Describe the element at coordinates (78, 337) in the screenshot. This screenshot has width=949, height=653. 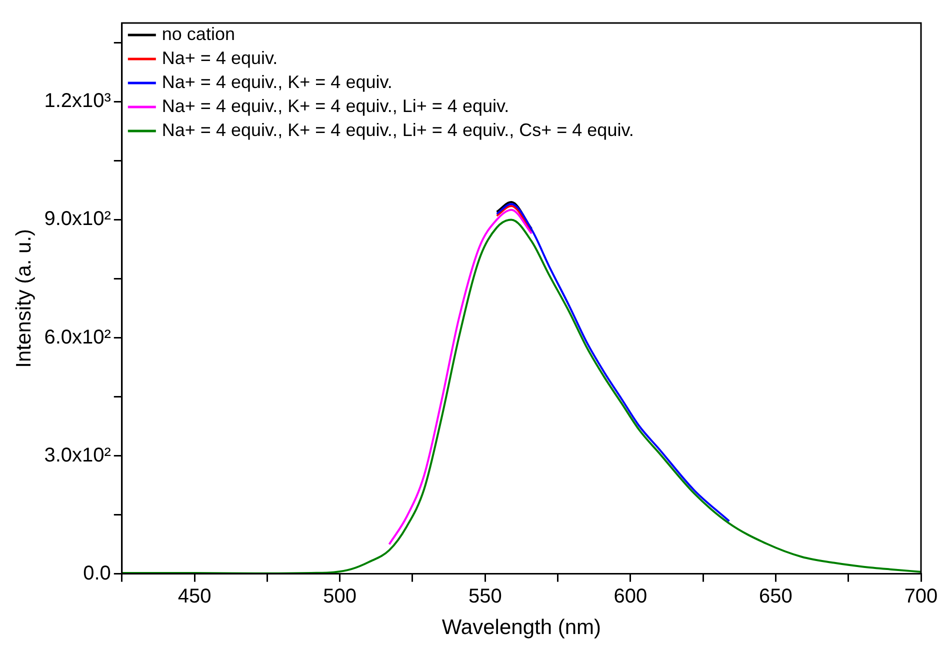
I see `y-tick-label: 6.0x10²` at that location.